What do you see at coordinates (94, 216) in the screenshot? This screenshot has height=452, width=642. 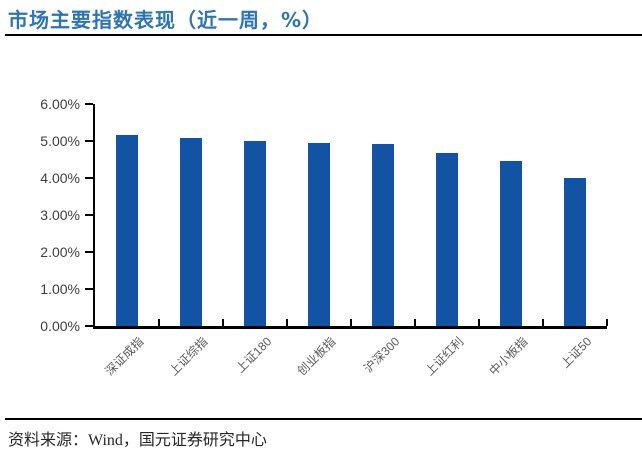 I see `y-axis-line` at bounding box center [94, 216].